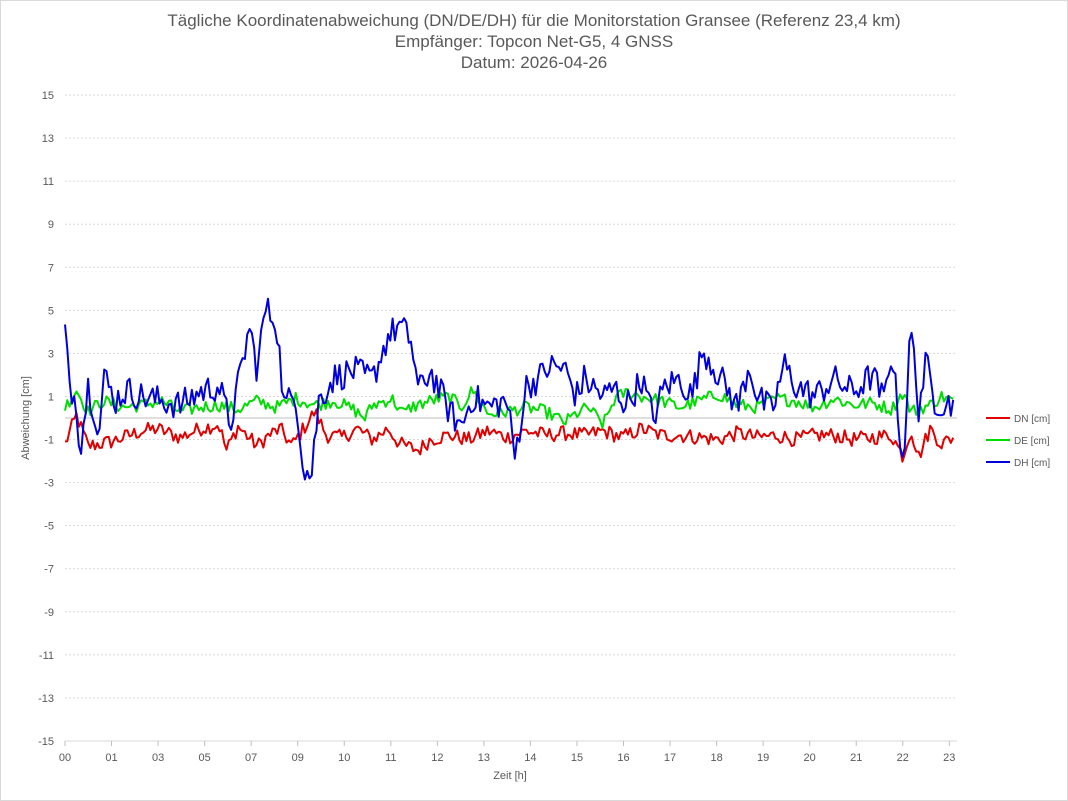 This screenshot has height=801, width=1068. I want to click on x-tick-label: 17, so click(670, 758).